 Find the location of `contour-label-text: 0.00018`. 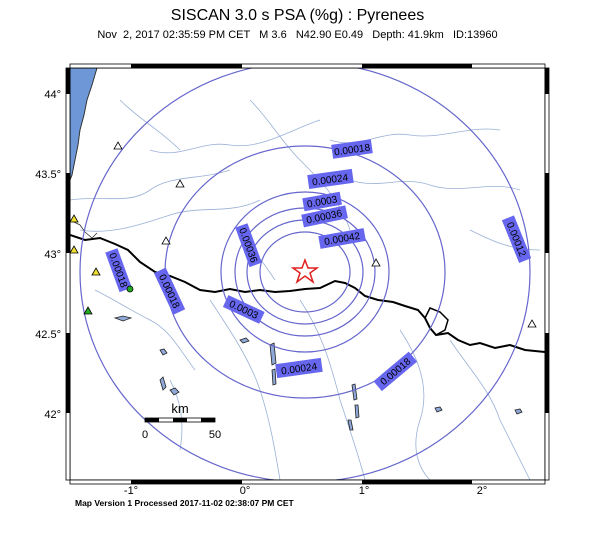

contour-label-text: 0.00018 is located at coordinates (353, 150).